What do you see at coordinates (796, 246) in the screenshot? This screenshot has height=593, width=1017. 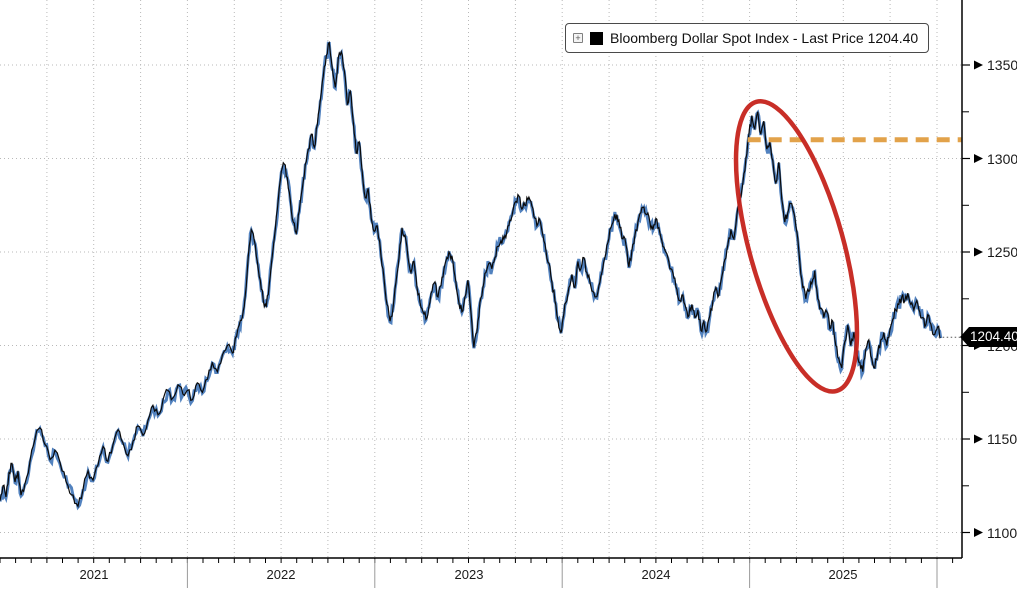 I see `red-ellipse-annotation` at bounding box center [796, 246].